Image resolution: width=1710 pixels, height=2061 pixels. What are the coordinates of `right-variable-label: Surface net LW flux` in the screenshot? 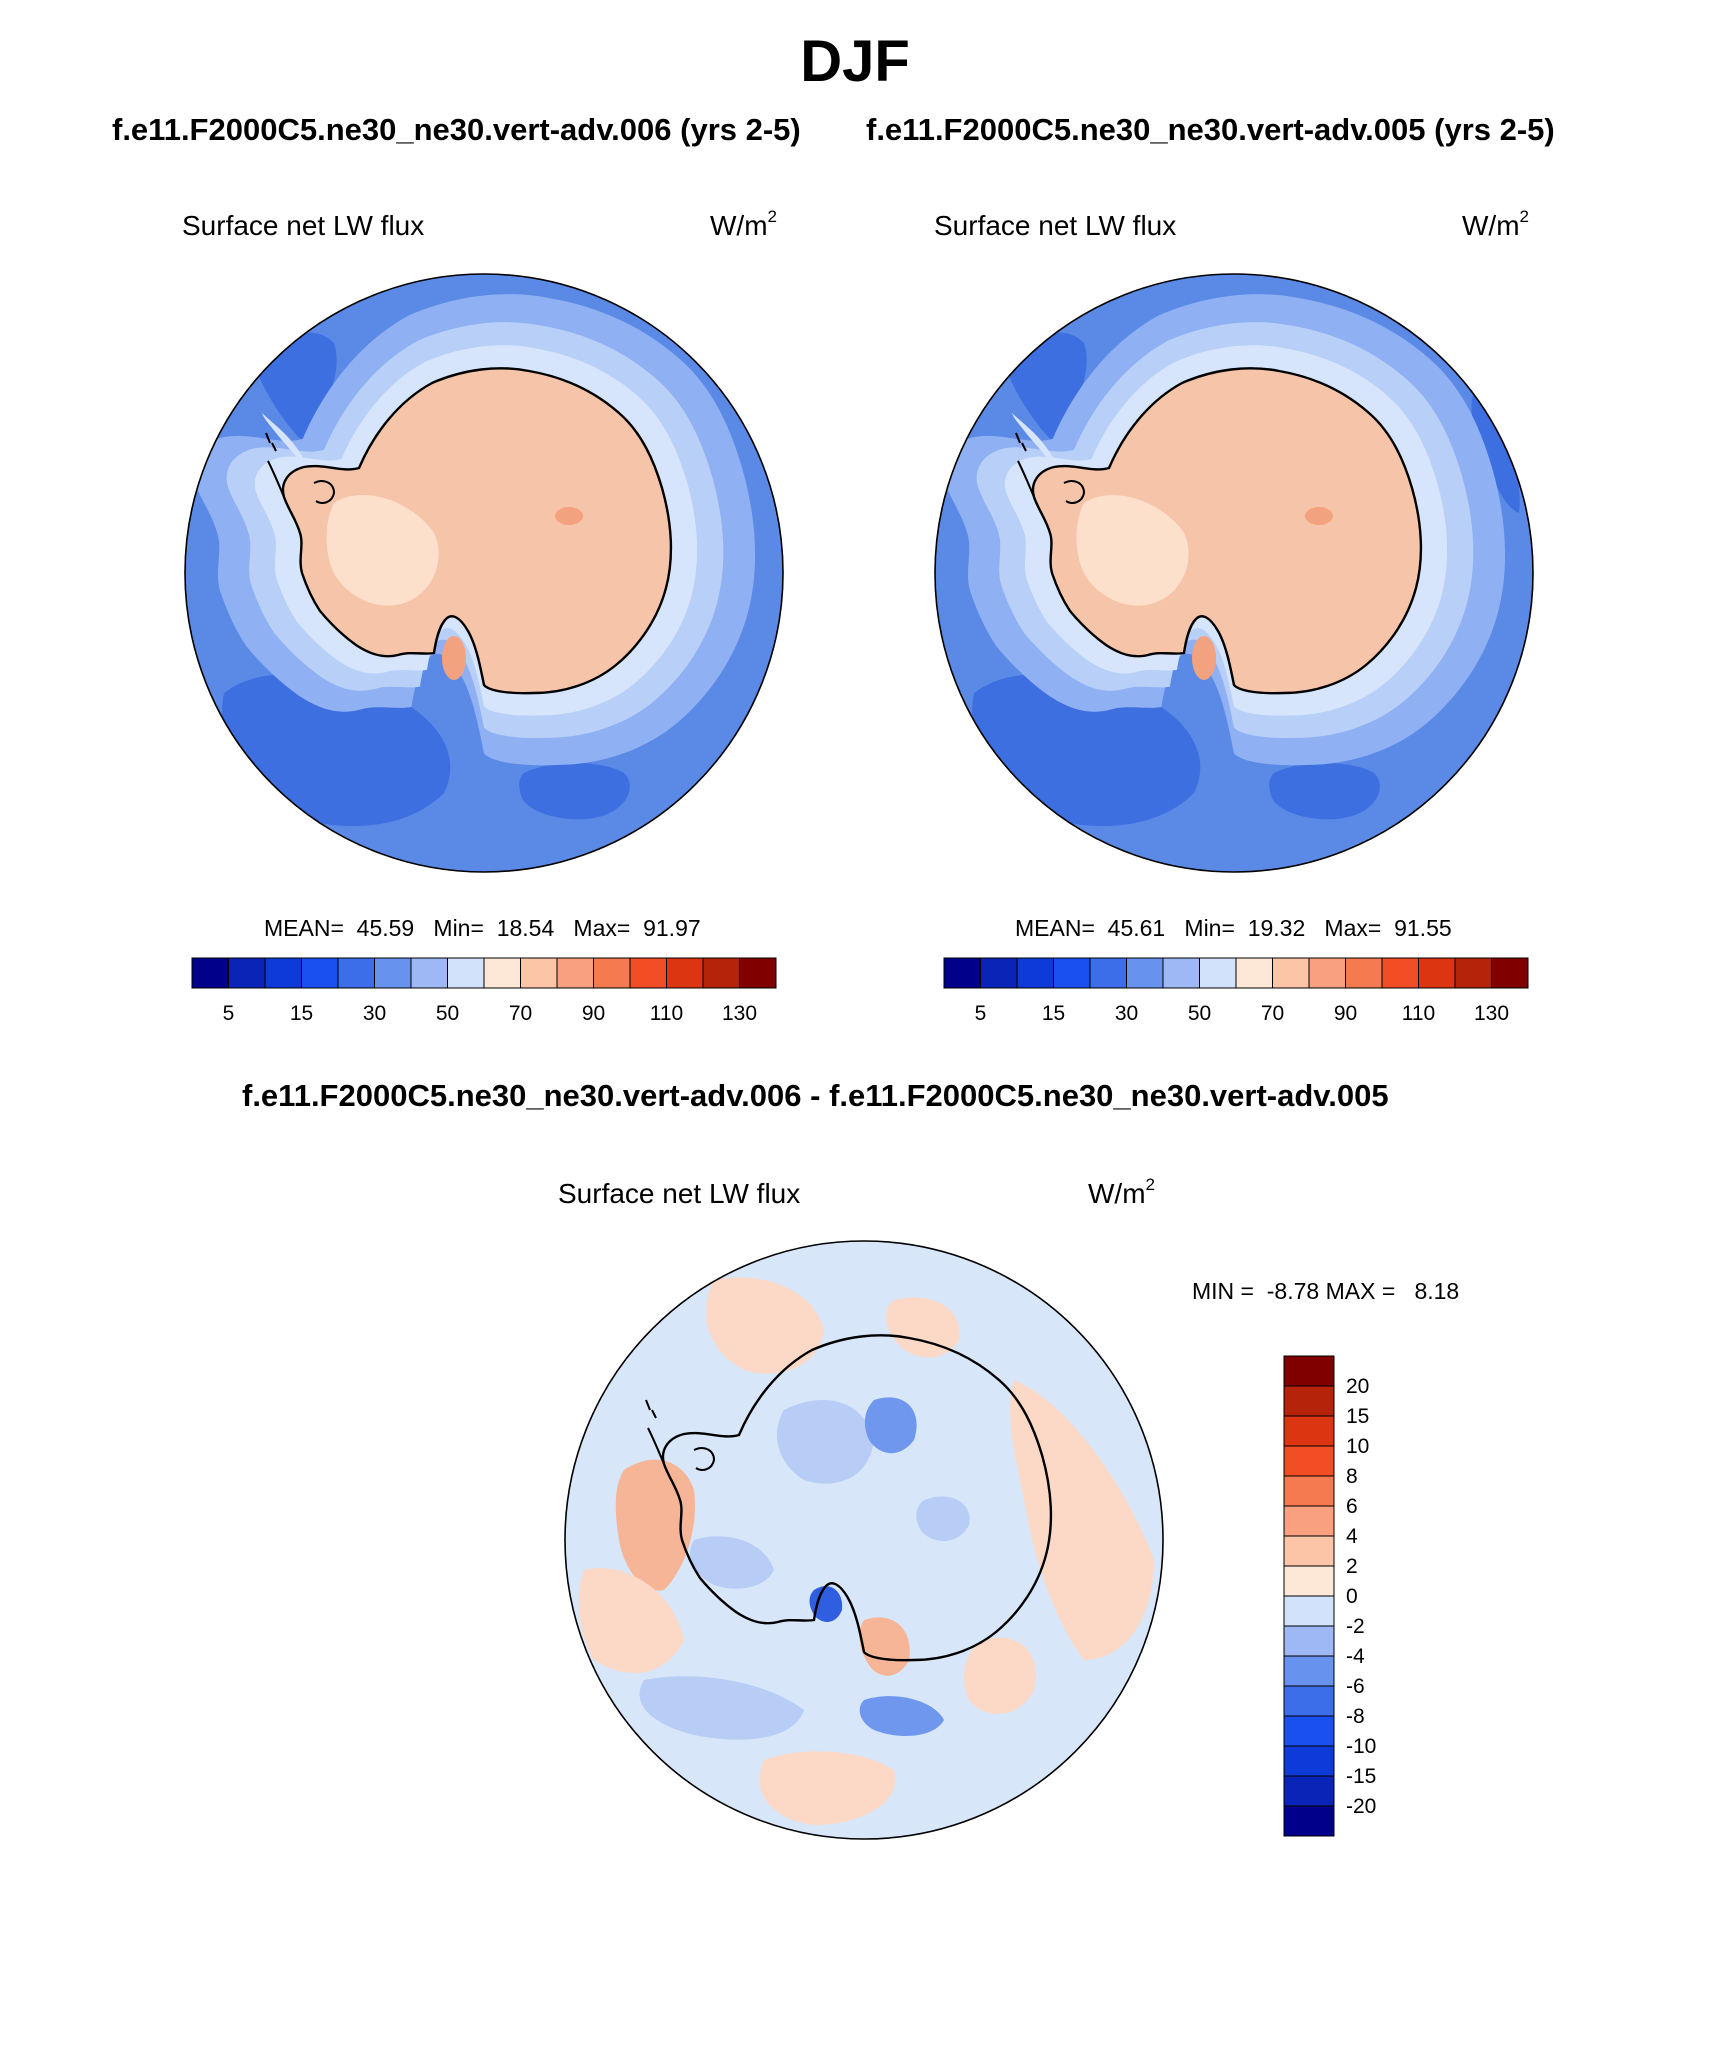 It's located at (1055, 225).